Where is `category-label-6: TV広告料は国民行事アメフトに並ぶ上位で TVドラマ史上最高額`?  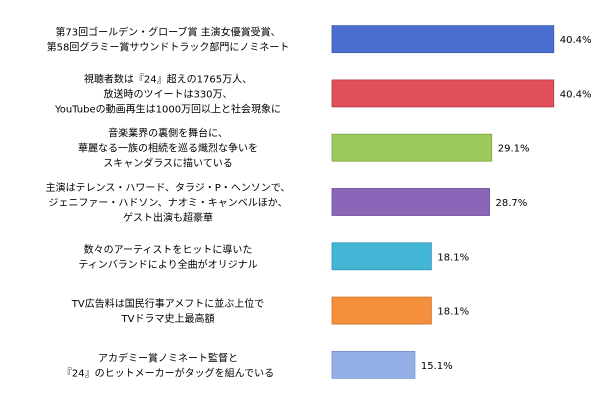
category-label-6: TV広告料は国民行事アメフトに並ぶ上位で TVドラマ史上最高額 is located at coordinates (167, 311).